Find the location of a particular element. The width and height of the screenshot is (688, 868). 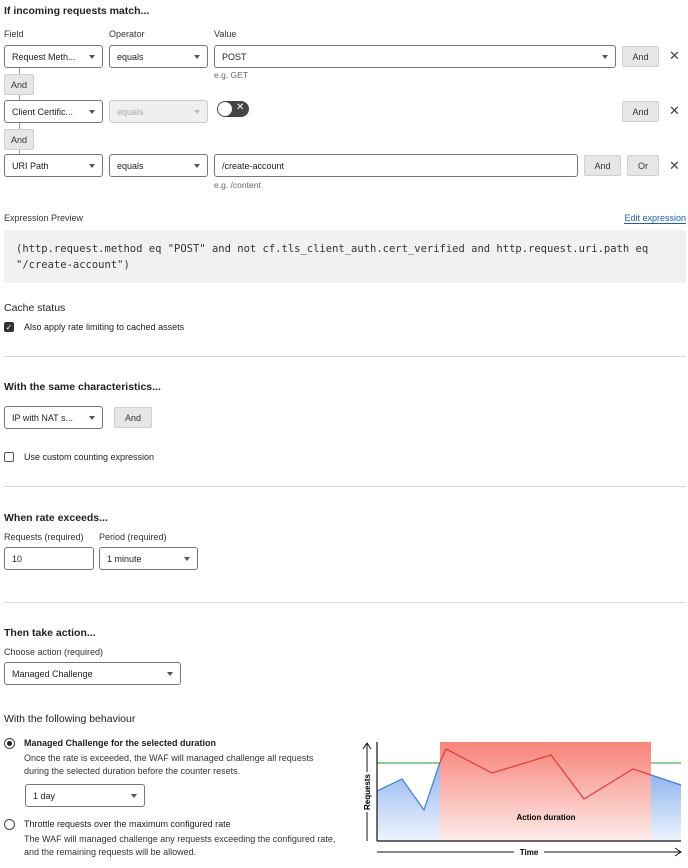

action-select: Managed Challenge is located at coordinates (92, 673).